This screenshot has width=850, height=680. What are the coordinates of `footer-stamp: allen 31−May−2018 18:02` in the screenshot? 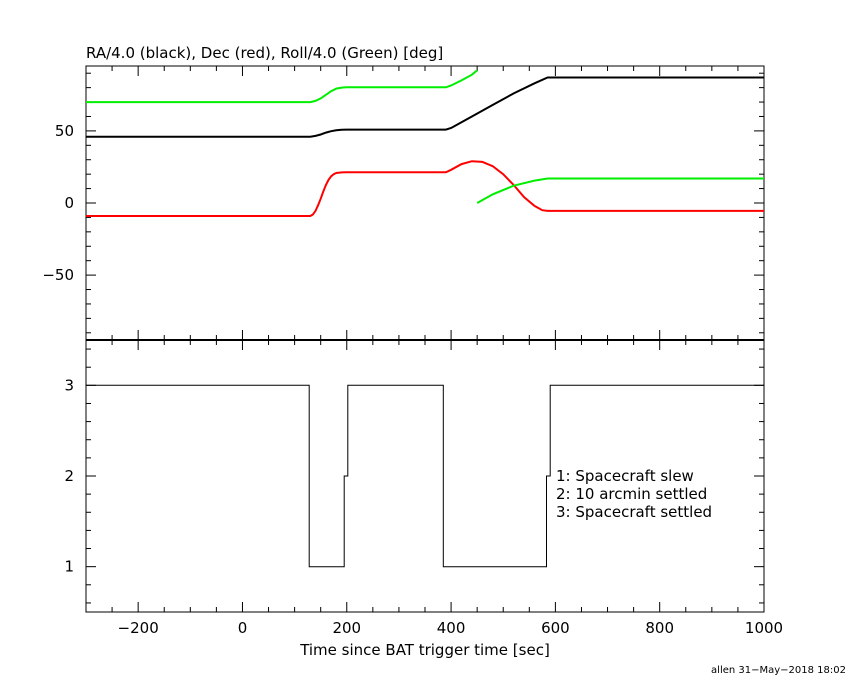 It's located at (778, 670).